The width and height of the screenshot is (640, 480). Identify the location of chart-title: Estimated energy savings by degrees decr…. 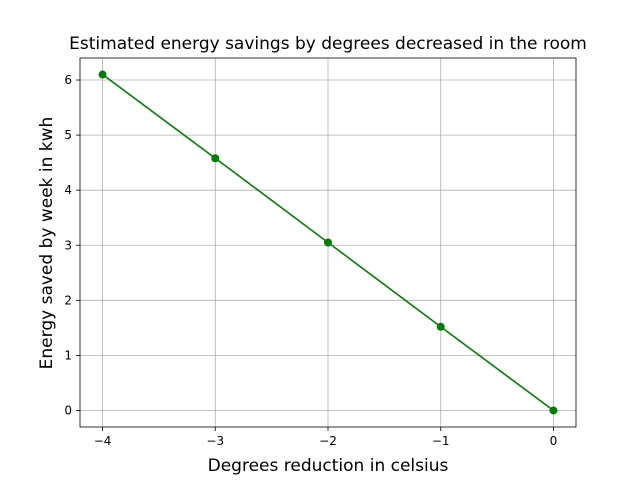
(328, 44).